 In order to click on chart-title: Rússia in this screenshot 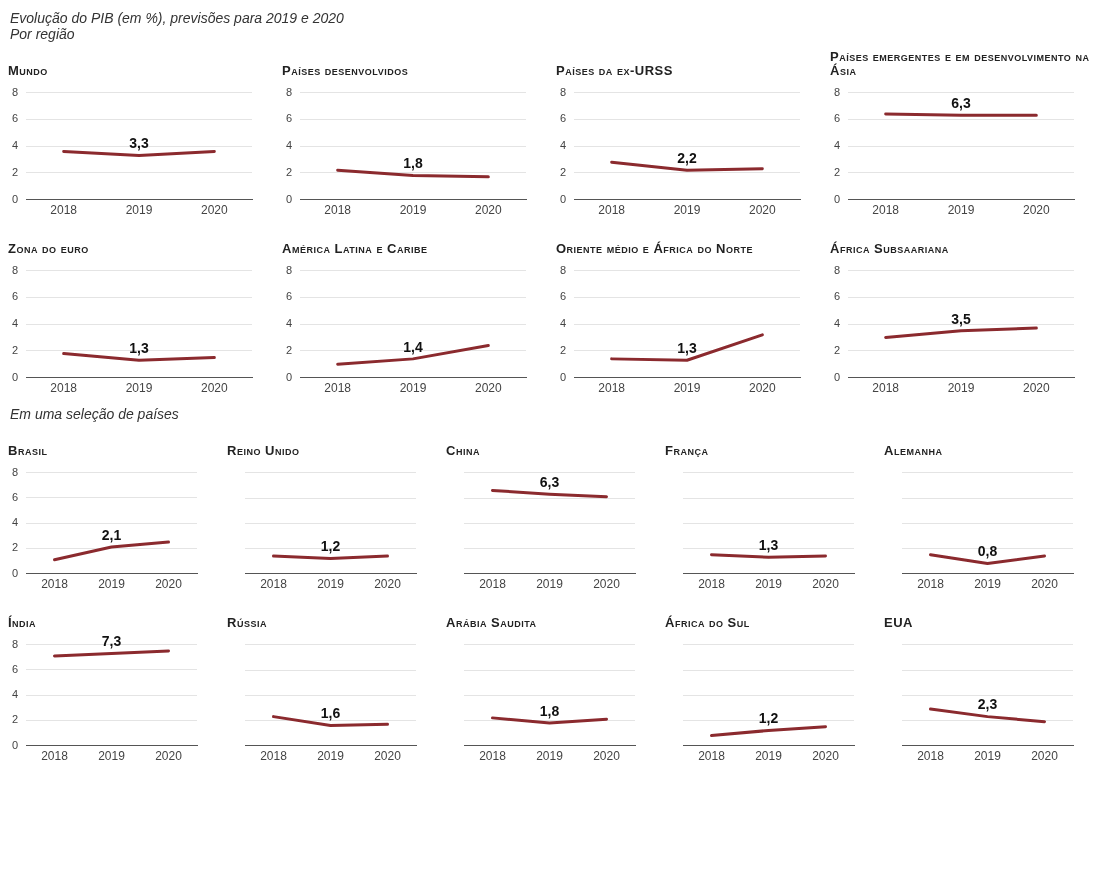, I will do `click(247, 622)`.